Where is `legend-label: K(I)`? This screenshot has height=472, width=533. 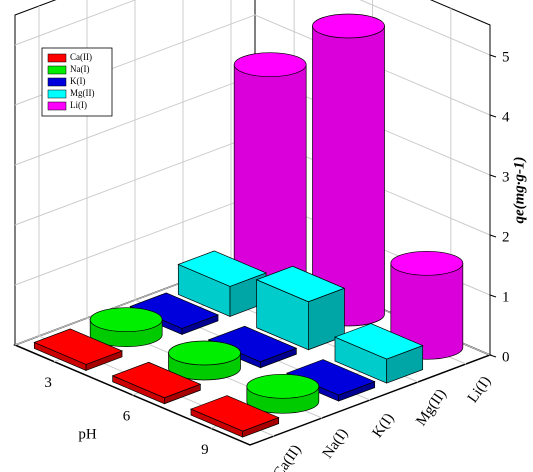 legend-label: K(I) is located at coordinates (78, 81).